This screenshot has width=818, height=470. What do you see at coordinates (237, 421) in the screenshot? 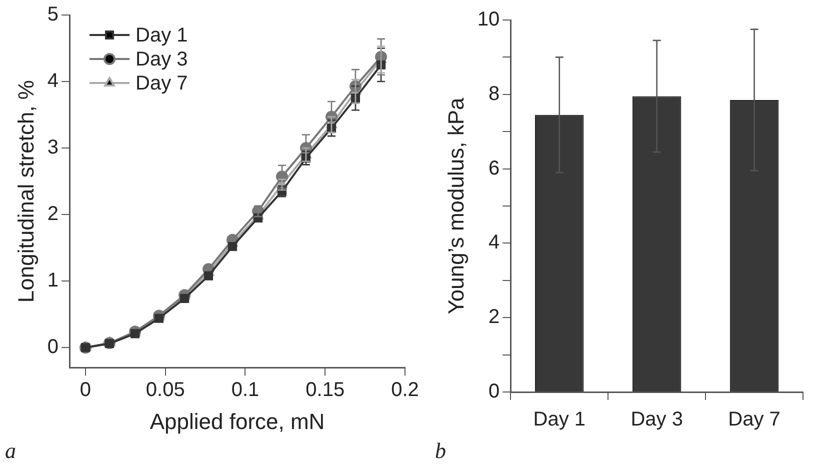
I see `x-axis-title: Applied force, mN` at bounding box center [237, 421].